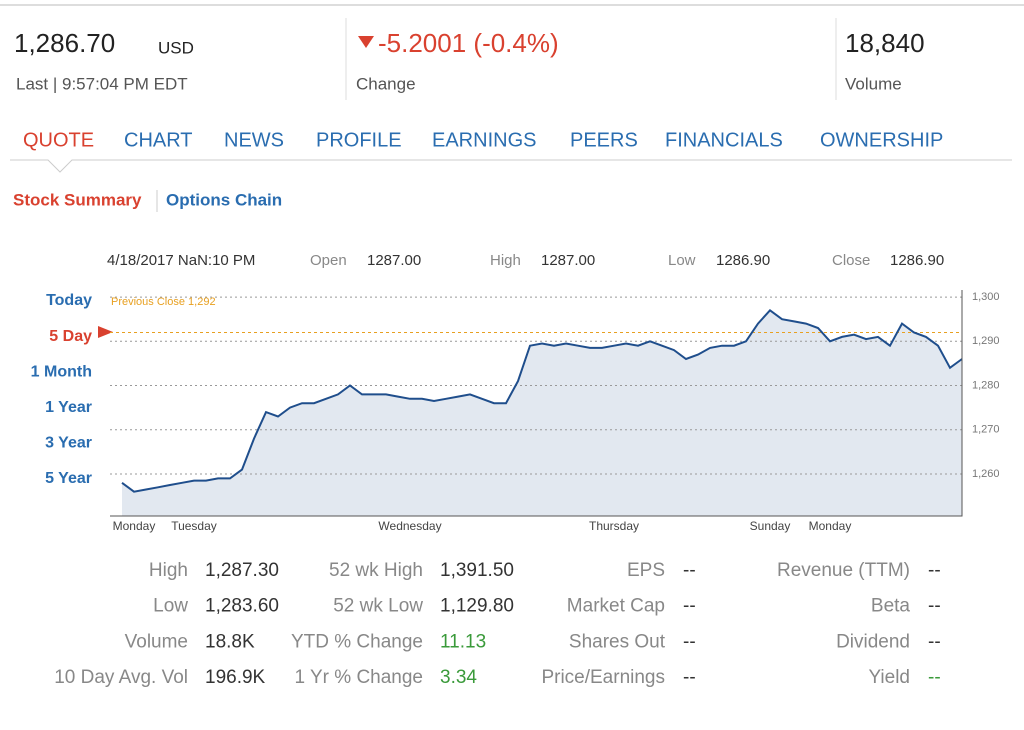 This screenshot has height=730, width=1024. Describe the element at coordinates (511, 166) in the screenshot. I see `tab-underline` at that location.